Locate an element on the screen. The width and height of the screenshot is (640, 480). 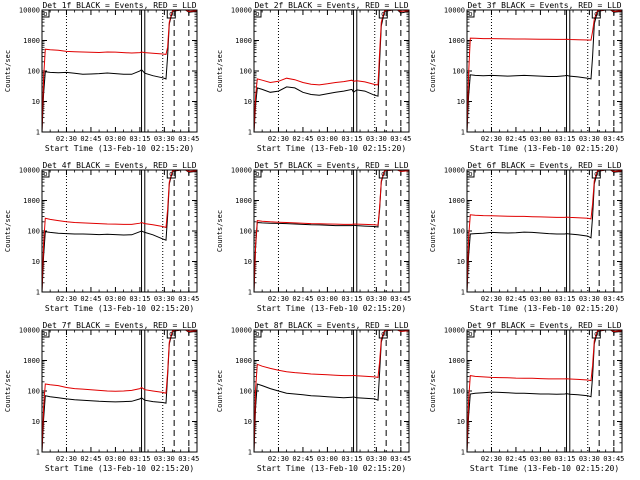
panel-title: Det 8f BLACK = Events, RED = LLD is located at coordinates (331, 325).